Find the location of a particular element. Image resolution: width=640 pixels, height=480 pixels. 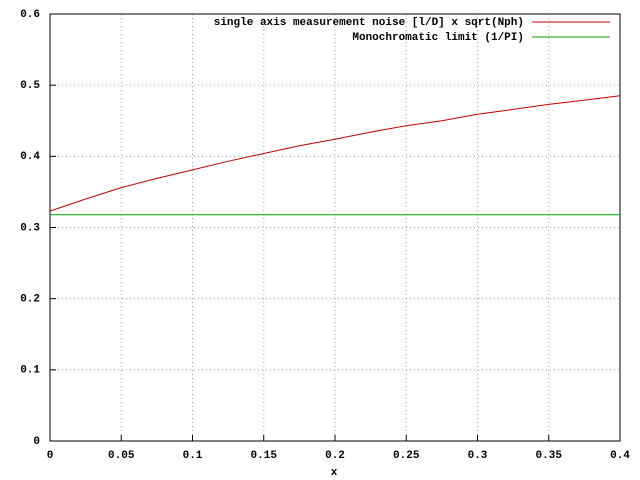

x-tick-label: 0.15 is located at coordinates (264, 456).